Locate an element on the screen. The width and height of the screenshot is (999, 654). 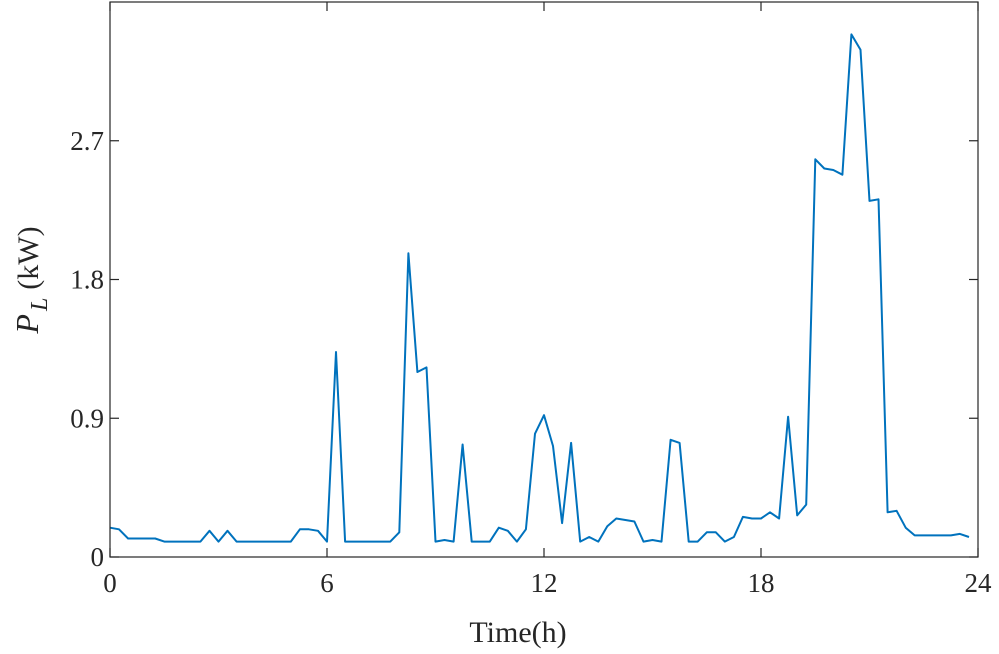
x-tick-label: 12 is located at coordinates (544, 583).